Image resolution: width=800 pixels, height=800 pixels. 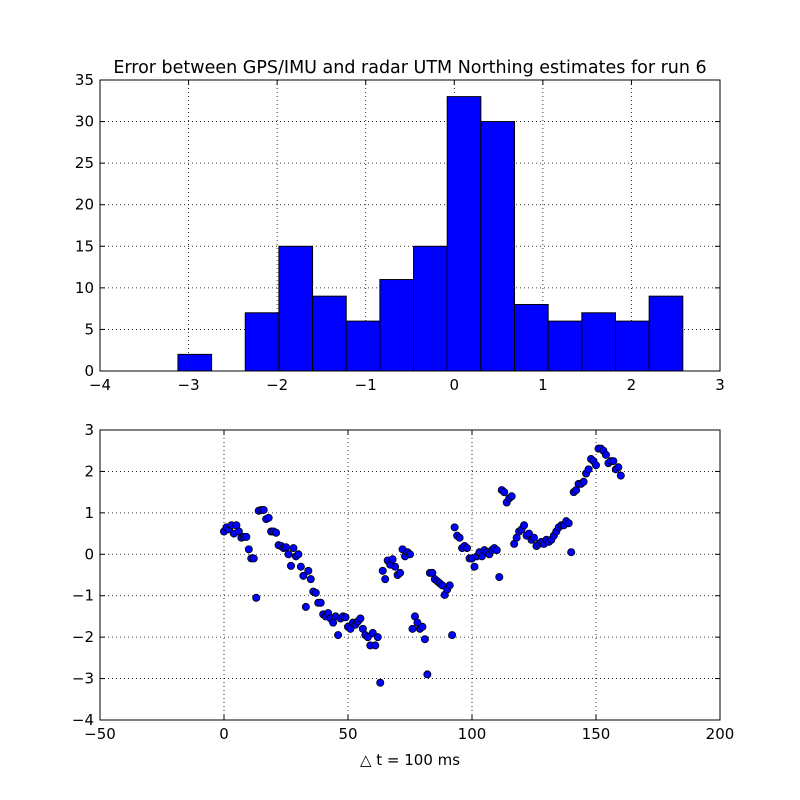 I want to click on hist-y-tick-label: 10, so click(x=84, y=288).